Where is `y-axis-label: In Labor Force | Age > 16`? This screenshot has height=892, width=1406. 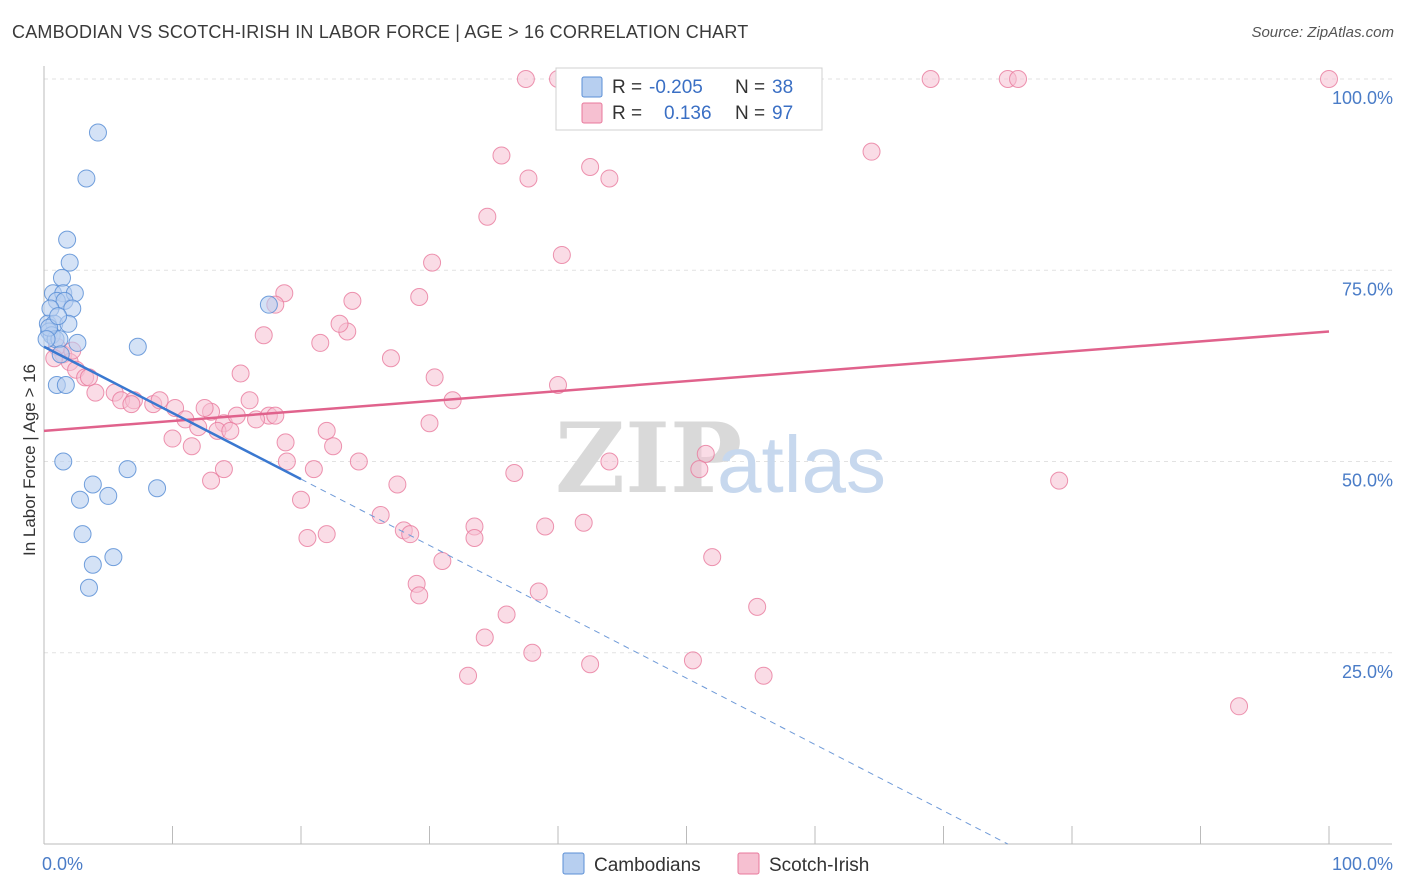
y-axis-label: In Labor Force | Age > 16 is located at coordinates (29, 460).